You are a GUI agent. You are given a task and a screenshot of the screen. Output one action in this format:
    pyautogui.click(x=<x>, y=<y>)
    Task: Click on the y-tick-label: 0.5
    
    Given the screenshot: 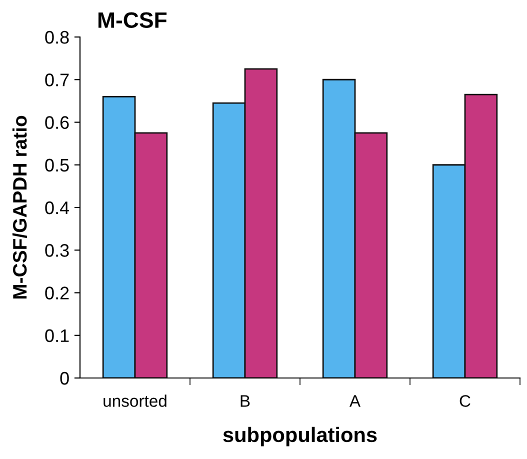 What is the action you would take?
    pyautogui.click(x=57, y=165)
    